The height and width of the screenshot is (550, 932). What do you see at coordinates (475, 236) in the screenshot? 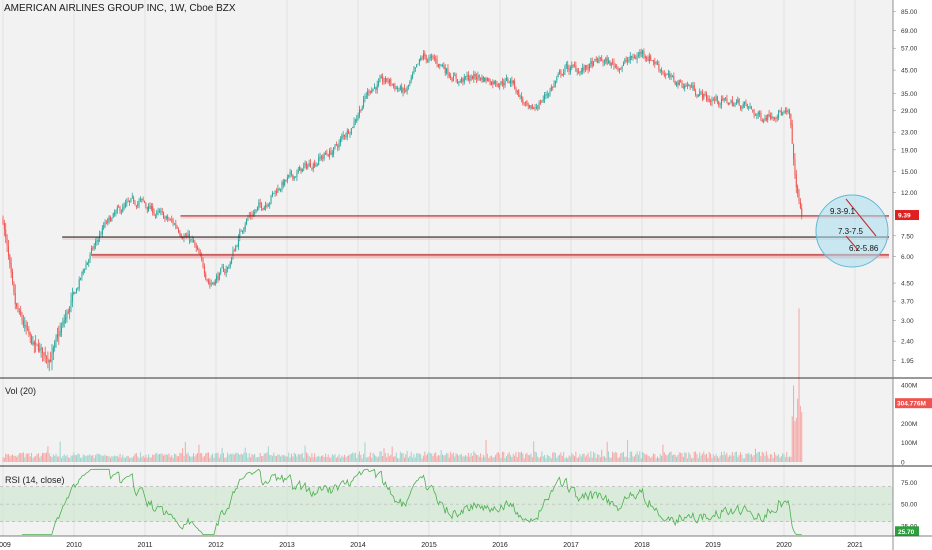
I see `horizontal-levels` at bounding box center [475, 236].